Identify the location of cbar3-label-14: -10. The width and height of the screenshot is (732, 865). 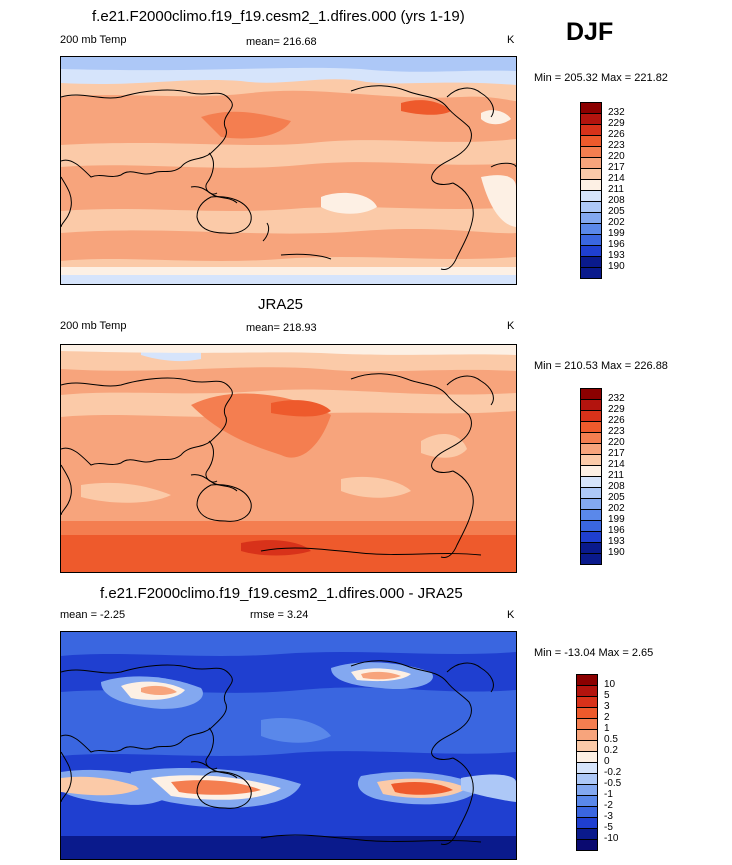
(611, 838).